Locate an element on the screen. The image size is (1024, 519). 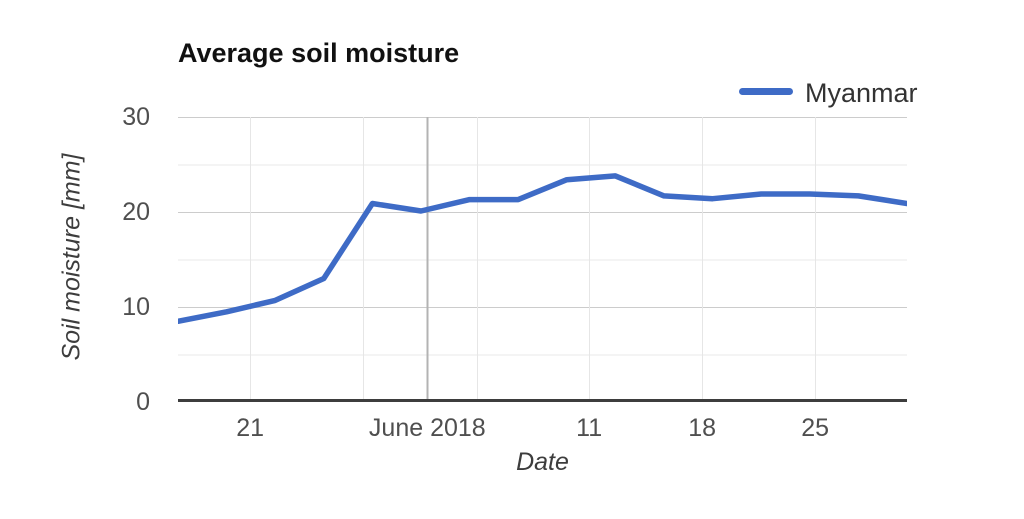
y-tick-label: 10 is located at coordinates (136, 307).